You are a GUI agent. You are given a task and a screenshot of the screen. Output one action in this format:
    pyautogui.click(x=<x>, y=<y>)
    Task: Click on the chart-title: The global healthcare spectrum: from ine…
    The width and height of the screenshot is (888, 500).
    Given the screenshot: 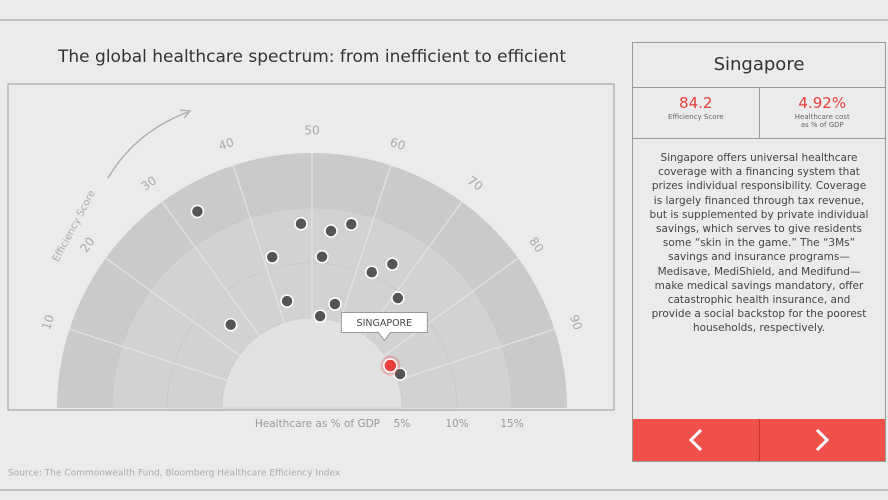 What is the action you would take?
    pyautogui.click(x=311, y=57)
    